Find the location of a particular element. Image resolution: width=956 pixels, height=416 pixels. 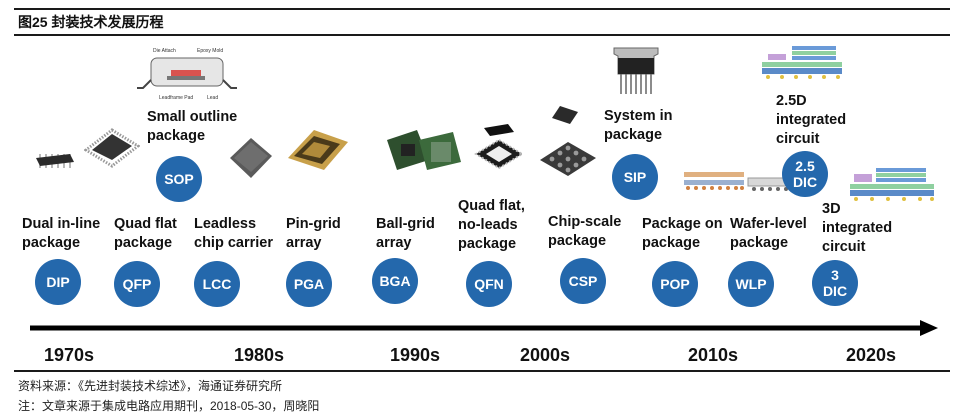

sip-module-image is located at coordinates (636, 70).